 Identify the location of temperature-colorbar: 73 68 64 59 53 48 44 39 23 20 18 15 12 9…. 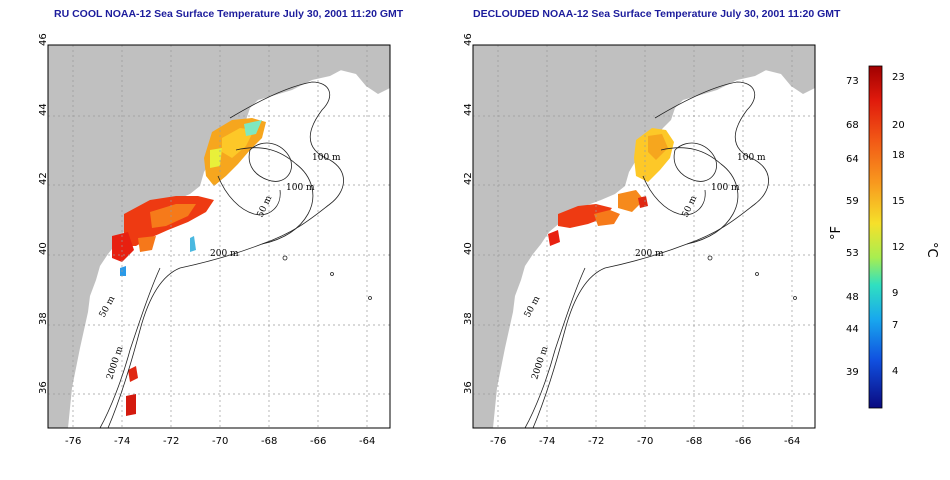
(885, 240).